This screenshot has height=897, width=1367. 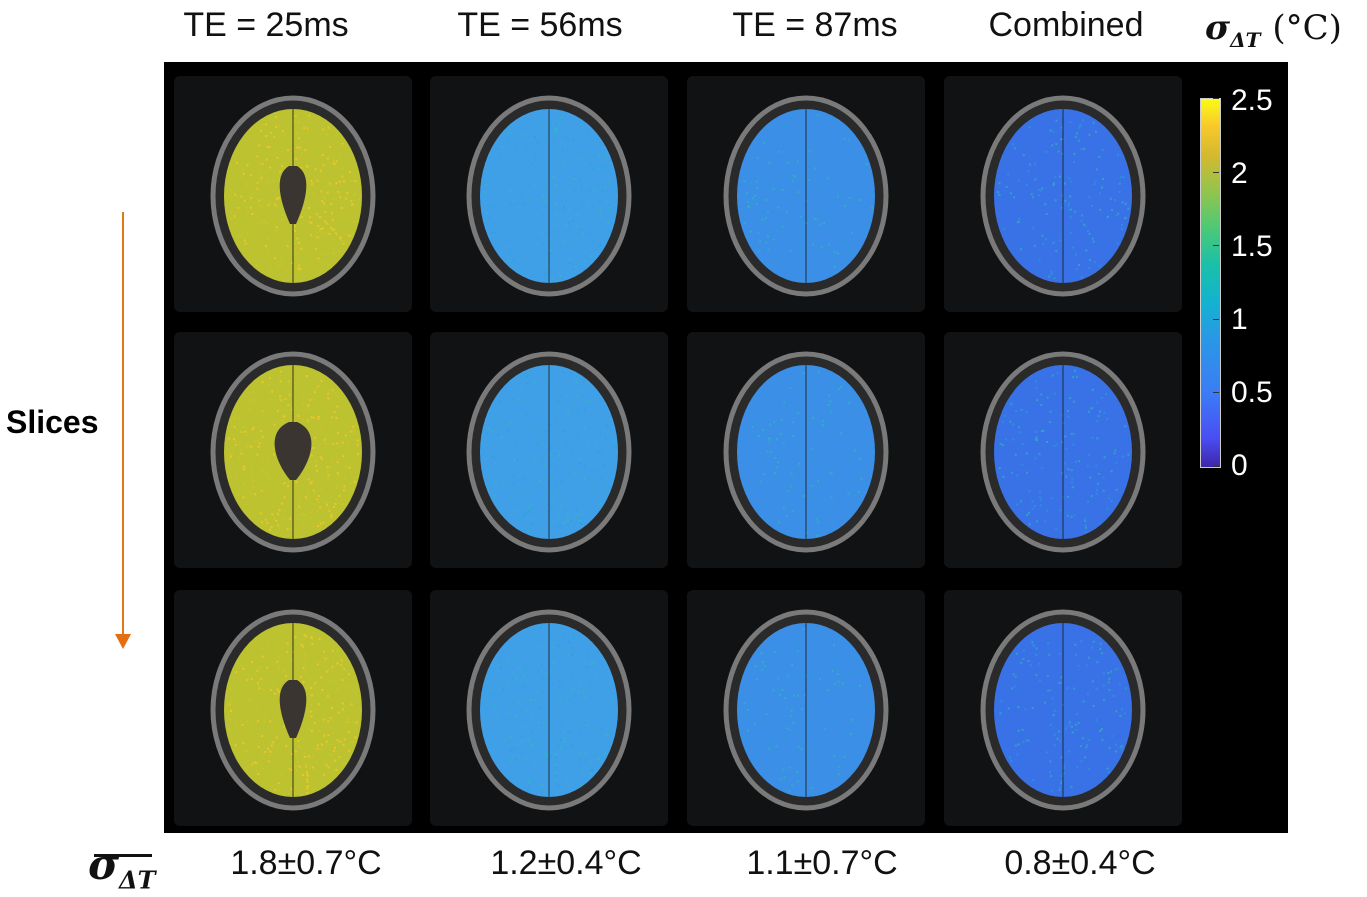 I want to click on stat-te25: 1.8±0.7°C, so click(x=306, y=863).